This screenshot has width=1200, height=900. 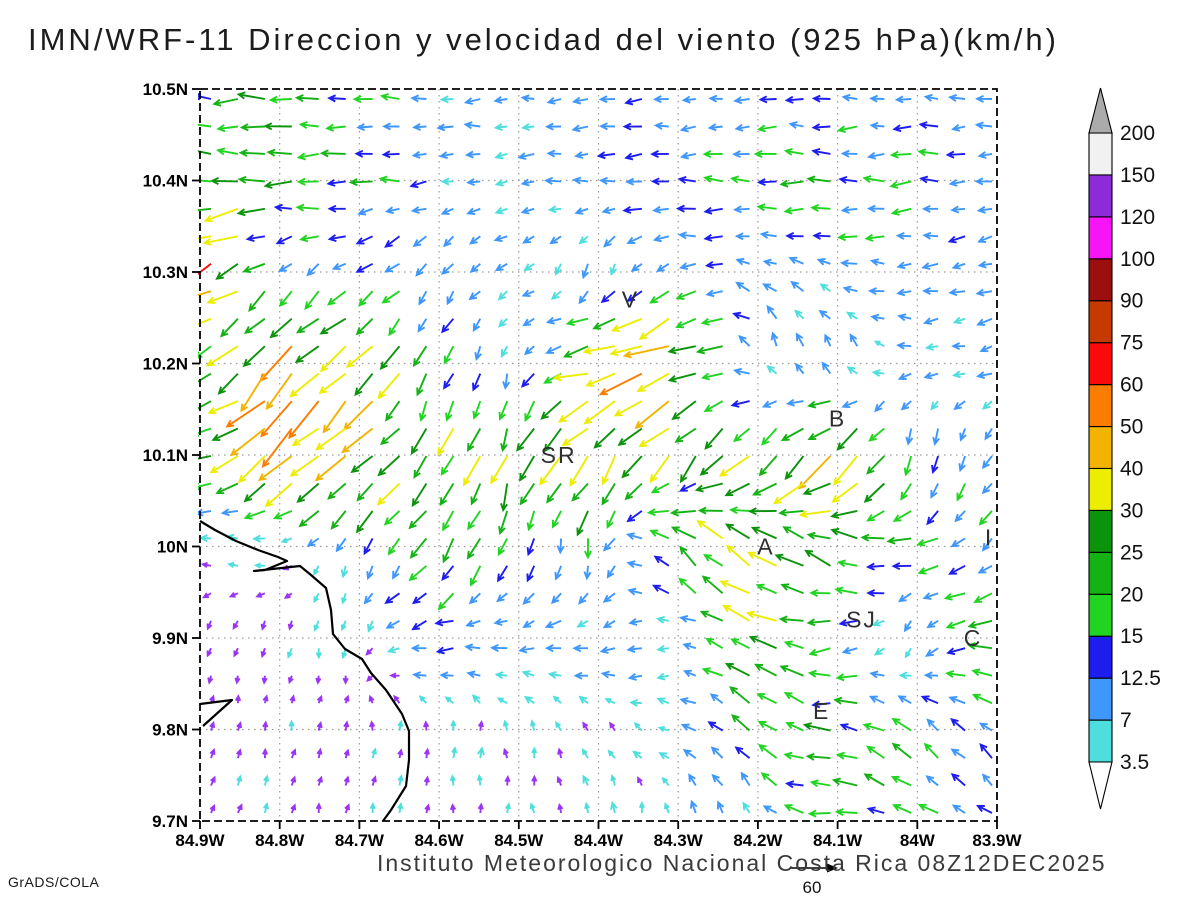 I want to click on colorbar-label: 60, so click(x=1131, y=385).